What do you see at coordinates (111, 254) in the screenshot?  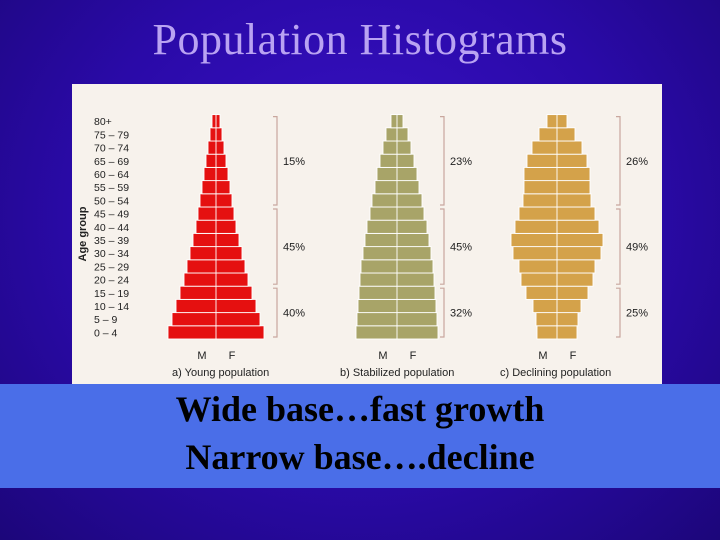 I see `age-tick-label: 30 – 34` at bounding box center [111, 254].